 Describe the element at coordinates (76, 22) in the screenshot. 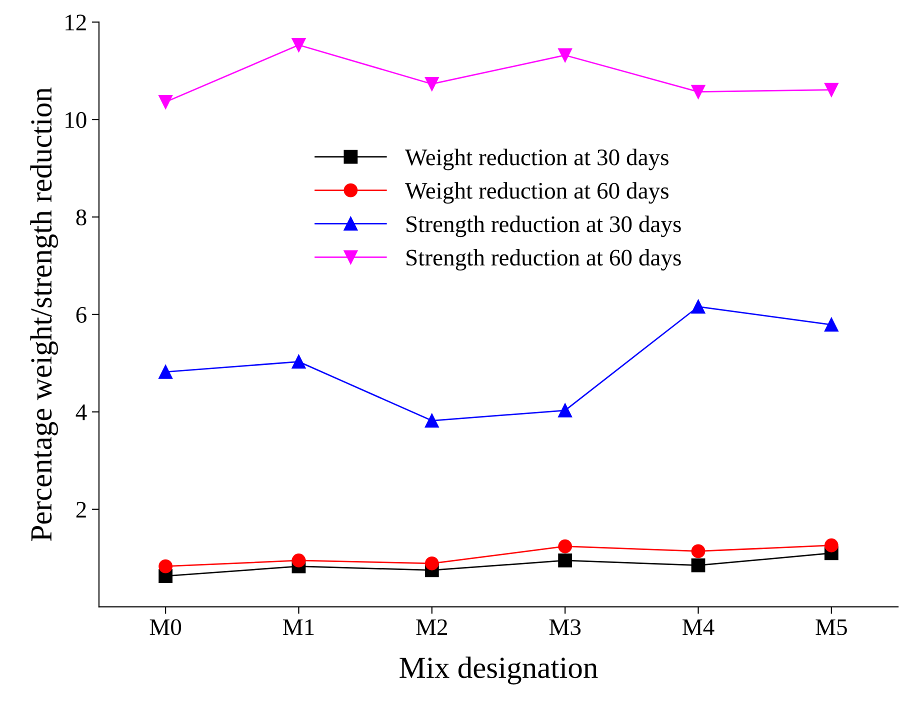

I see `y-tick-label: 12` at that location.